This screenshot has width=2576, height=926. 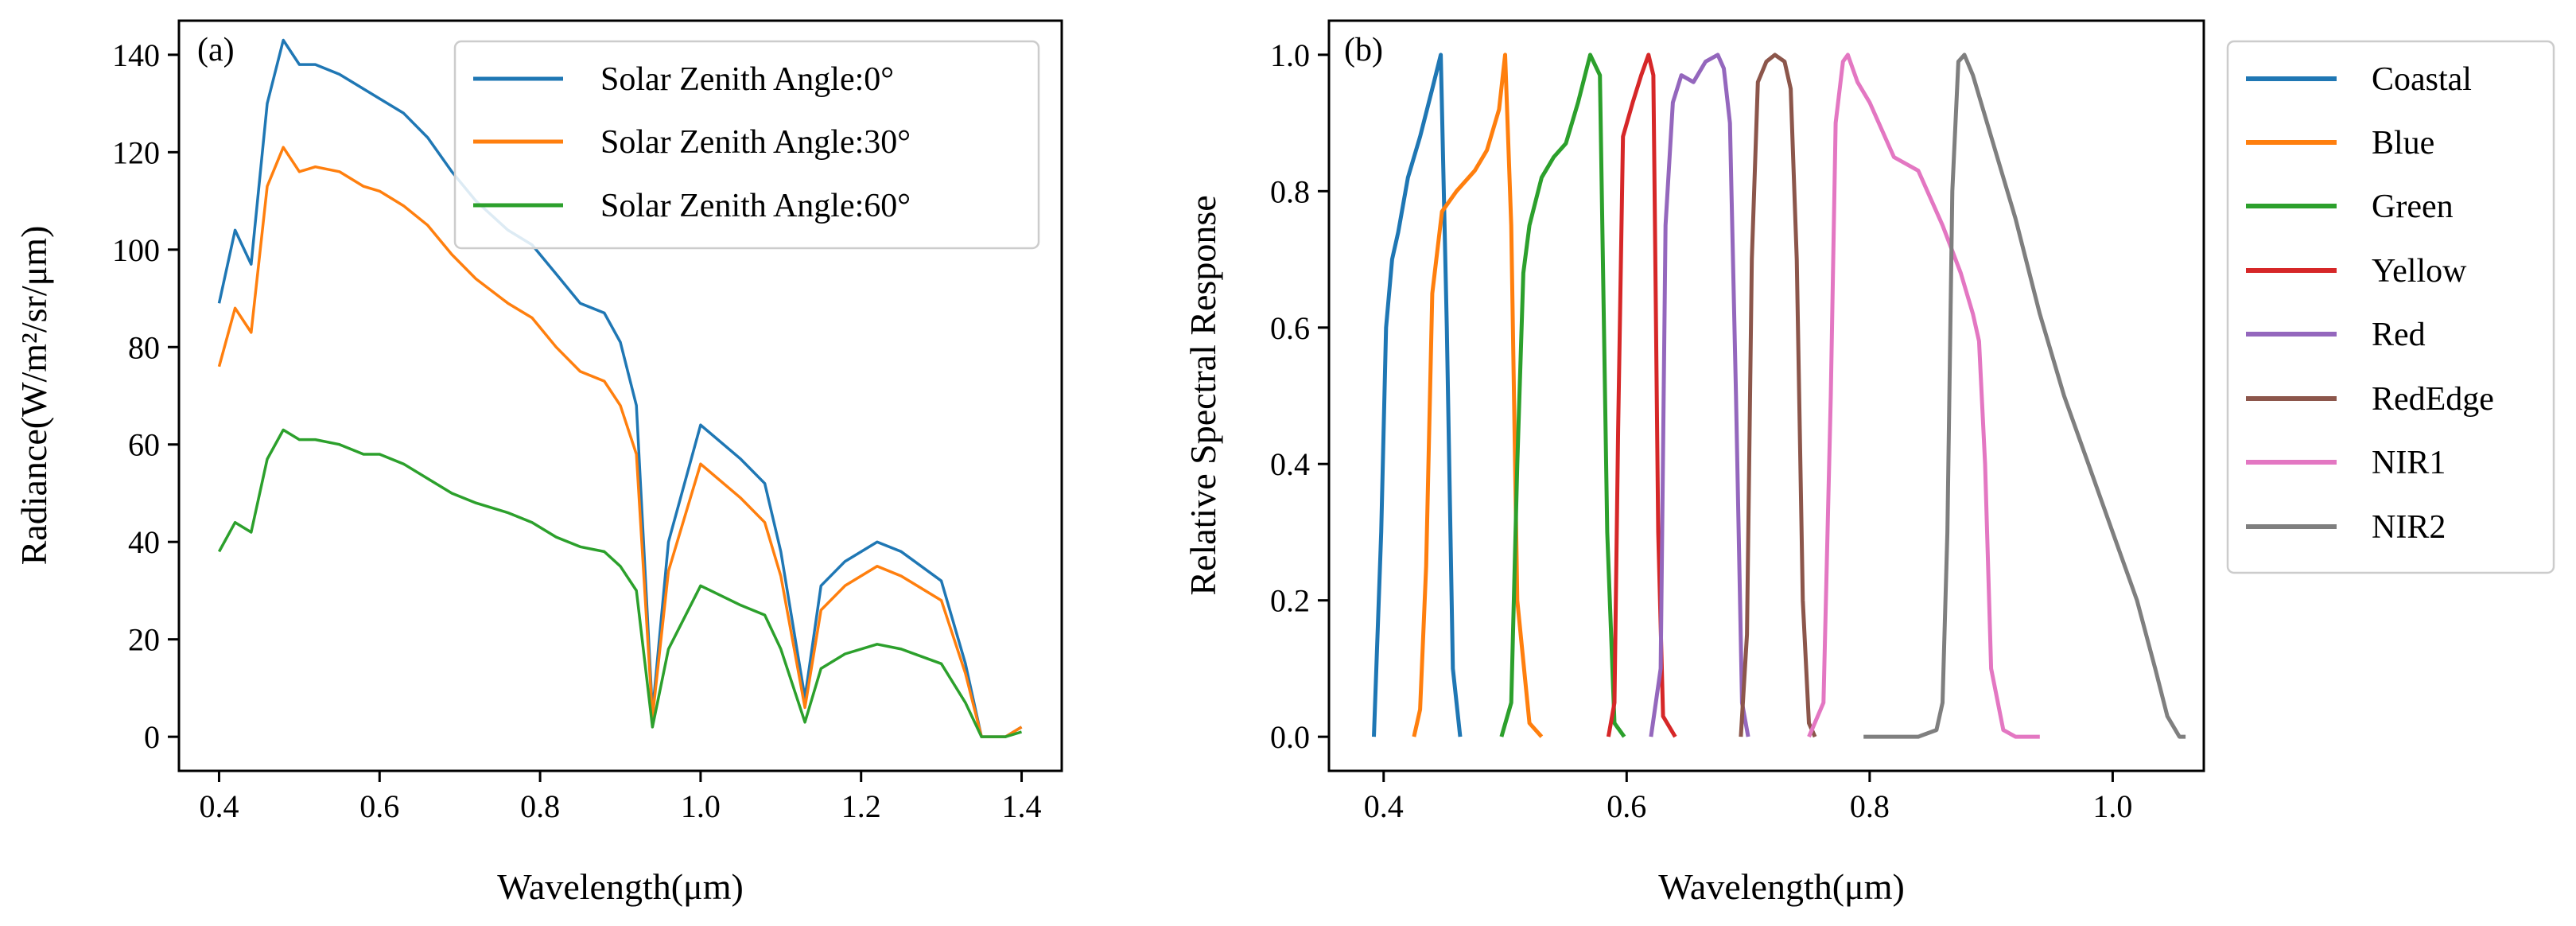 I want to click on panel-b-series-rededge, so click(x=1778, y=395).